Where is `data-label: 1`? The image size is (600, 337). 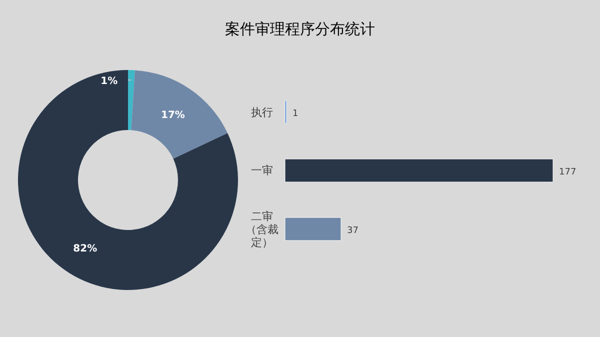
data-label: 1 is located at coordinates (295, 114).